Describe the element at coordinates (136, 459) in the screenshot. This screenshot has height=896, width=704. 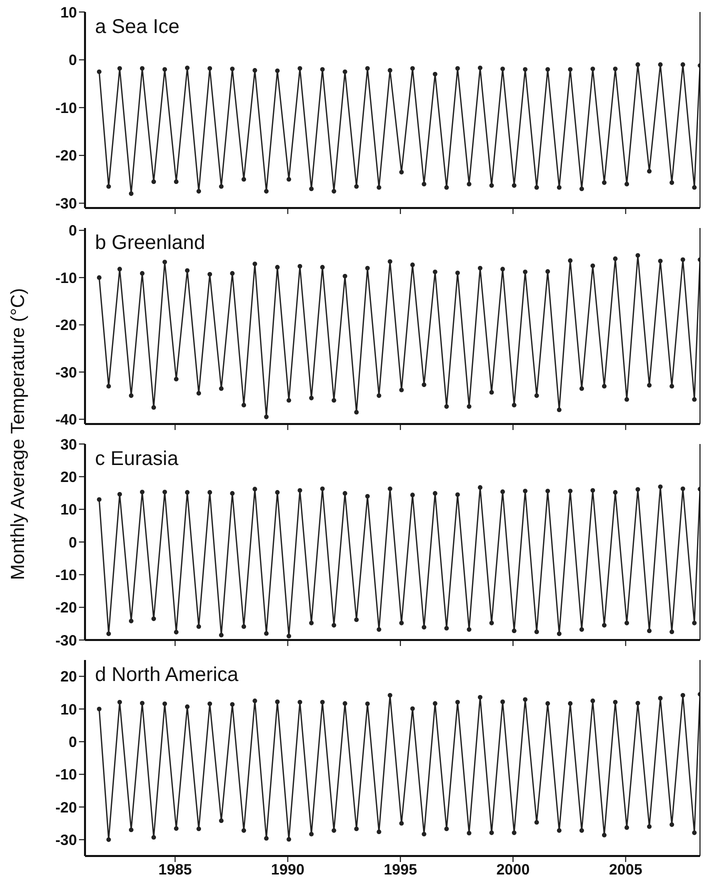
I see `chart-title: c Eurasia` at that location.